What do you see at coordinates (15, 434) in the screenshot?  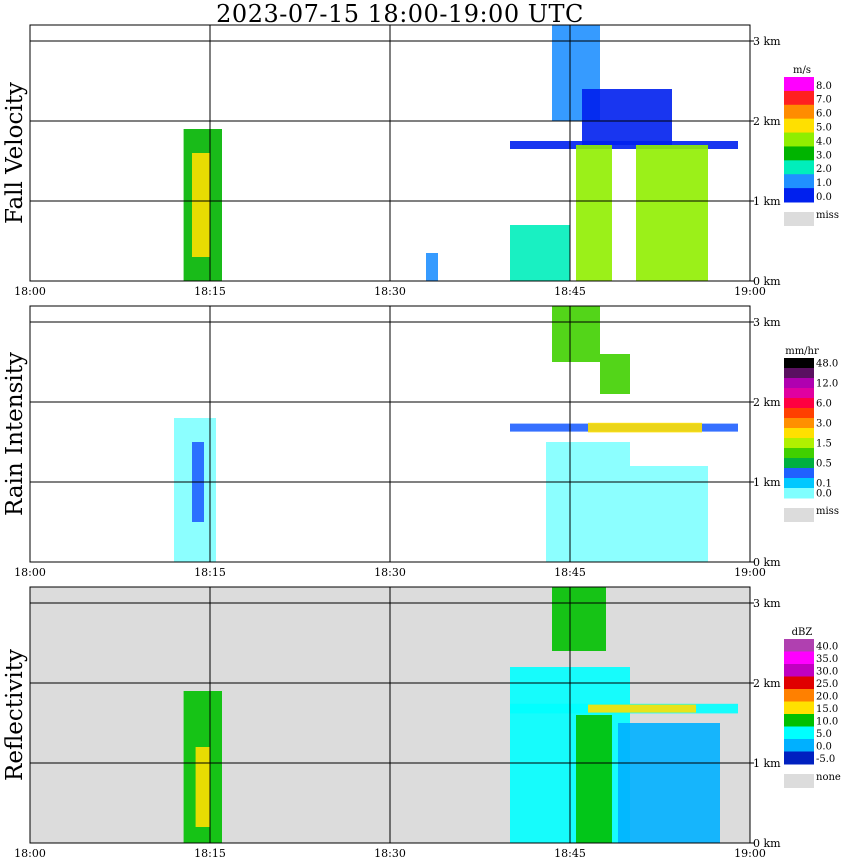 I see `y-axis-label: Rain Intensity` at bounding box center [15, 434].